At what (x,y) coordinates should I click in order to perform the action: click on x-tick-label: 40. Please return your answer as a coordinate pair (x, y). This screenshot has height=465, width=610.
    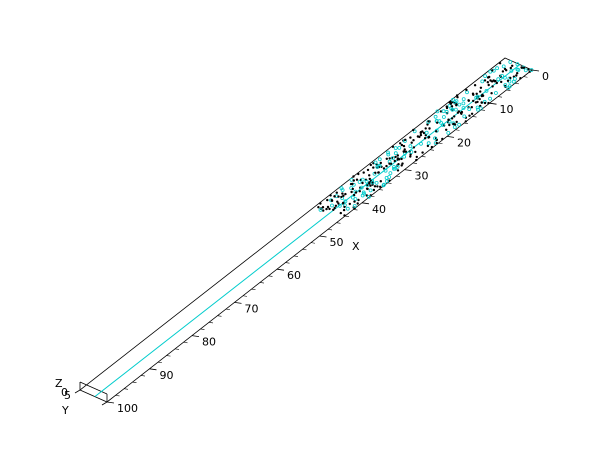
    Looking at the image, I should click on (379, 209).